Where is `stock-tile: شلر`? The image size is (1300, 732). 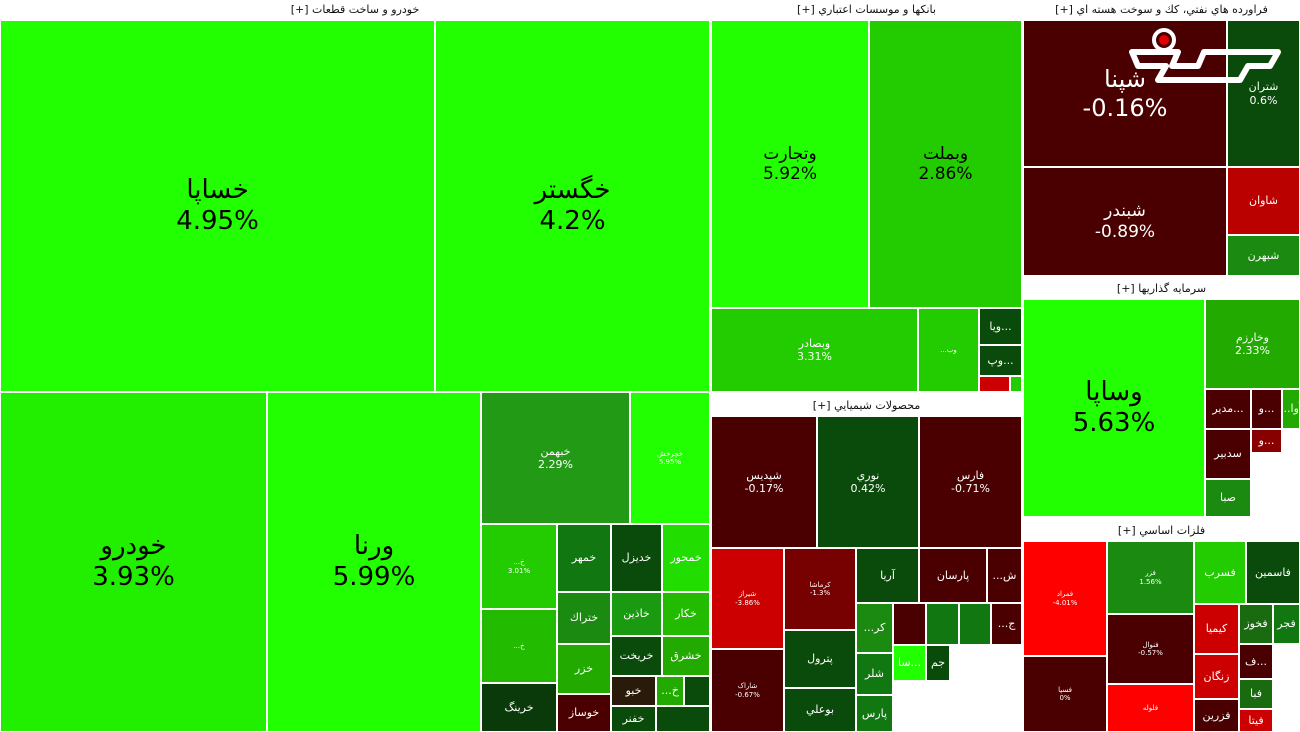
stock-tile: شلر is located at coordinates (874, 674).